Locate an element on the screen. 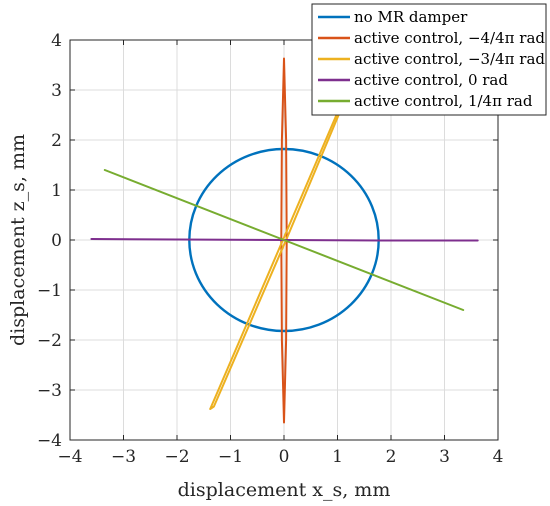 The width and height of the screenshot is (550, 506). y-tick-label: 4 is located at coordinates (56, 41).